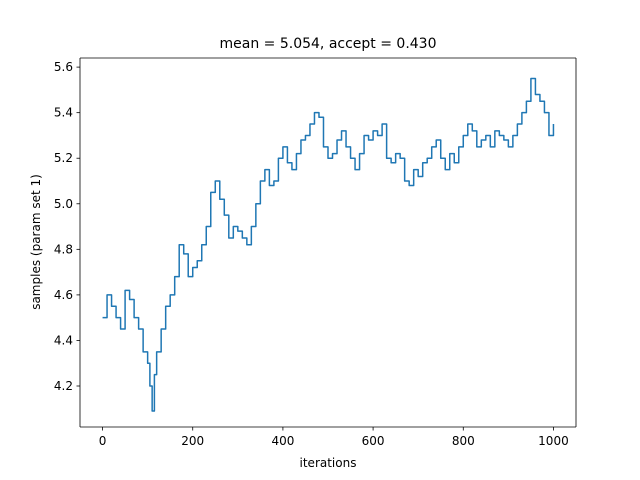 The height and width of the screenshot is (480, 640). What do you see at coordinates (67, 226) in the screenshot?
I see `y-axis-ticks: 4.2 4.4 4.6 4.8 5.0 5.2 5.4 5.6` at bounding box center [67, 226].